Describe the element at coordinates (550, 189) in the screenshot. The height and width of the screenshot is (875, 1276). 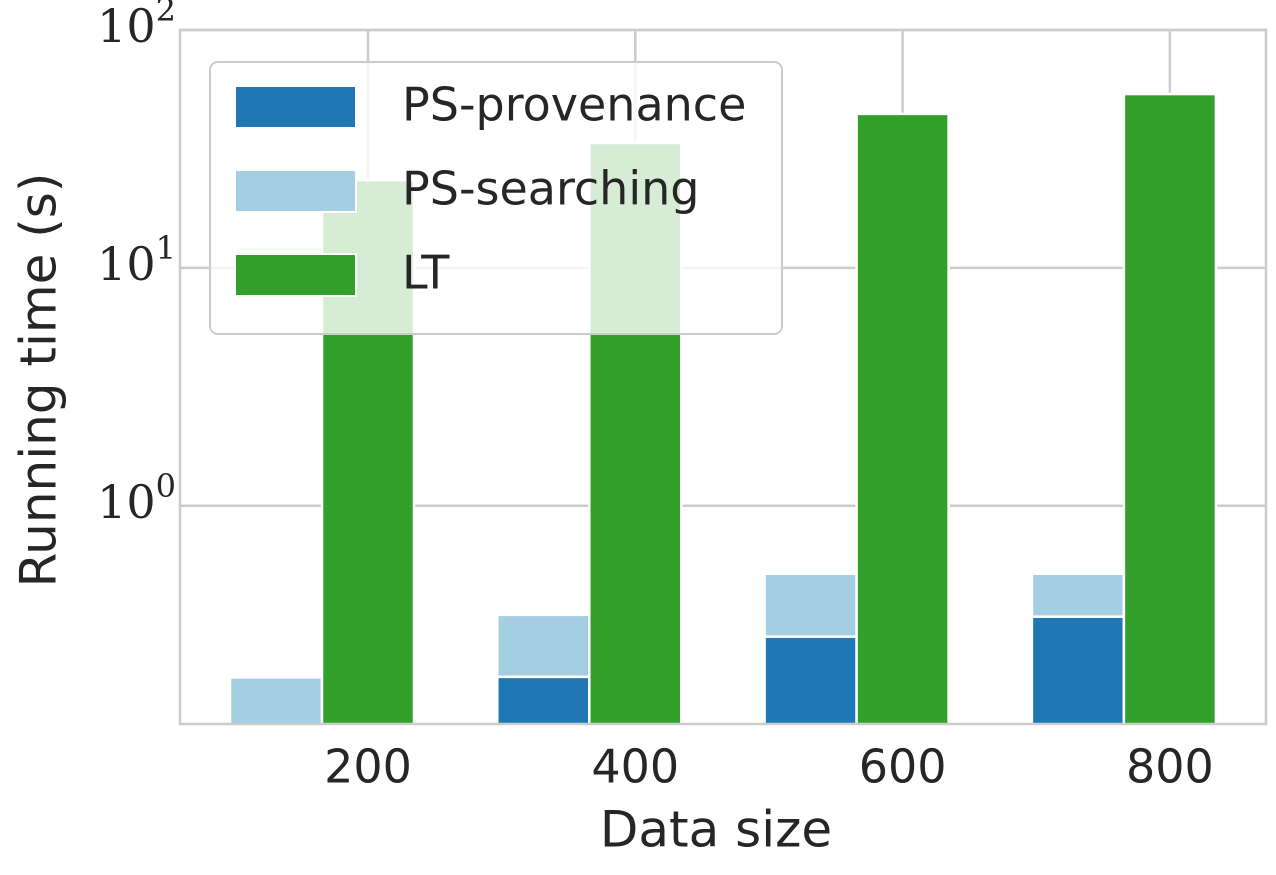
I see `legend-label: PS-searching` at that location.